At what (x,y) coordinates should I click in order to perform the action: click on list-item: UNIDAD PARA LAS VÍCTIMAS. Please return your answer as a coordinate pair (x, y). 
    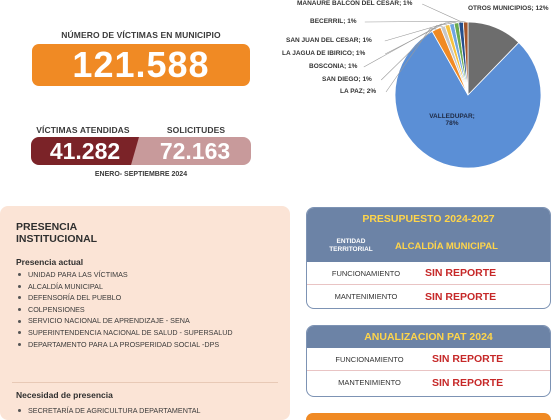
    Looking at the image, I should click on (150, 275).